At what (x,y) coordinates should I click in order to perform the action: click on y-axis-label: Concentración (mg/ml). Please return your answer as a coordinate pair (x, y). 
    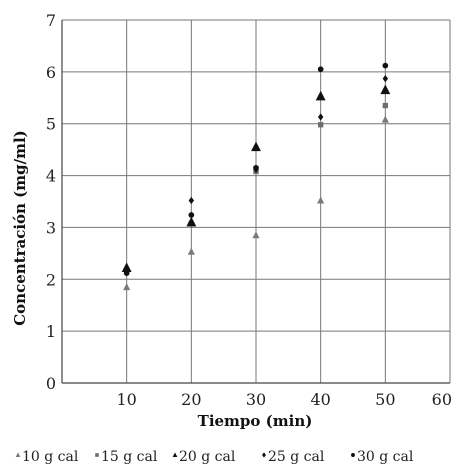
    Looking at the image, I should click on (20, 228).